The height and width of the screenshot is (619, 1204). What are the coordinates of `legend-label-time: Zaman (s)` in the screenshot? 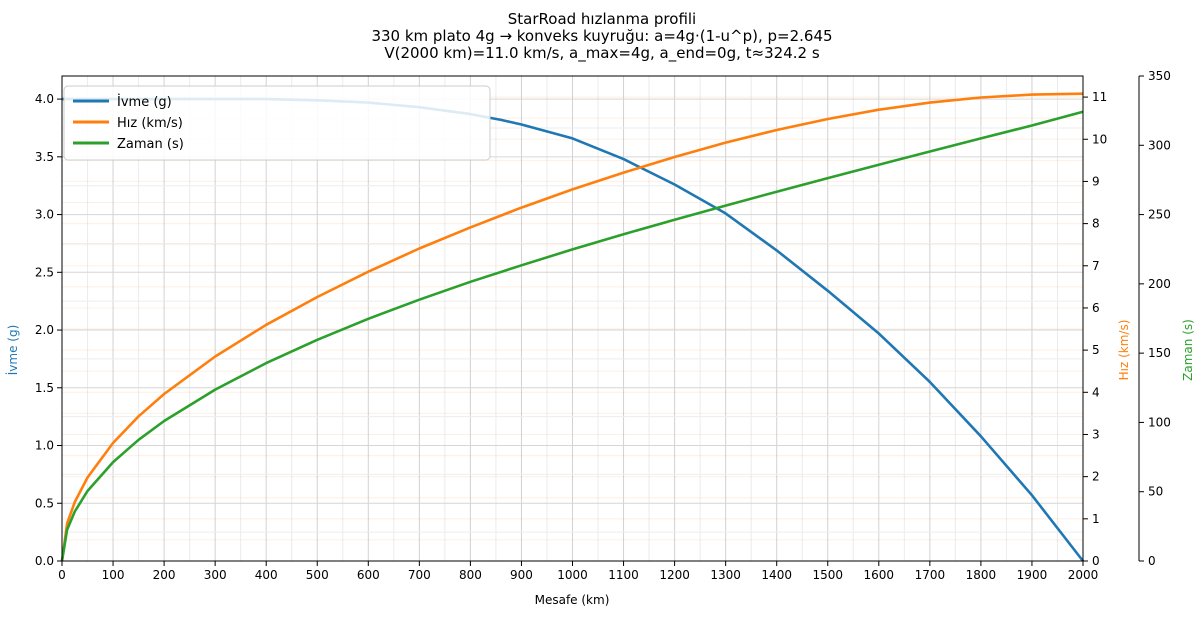 It's located at (150, 144).